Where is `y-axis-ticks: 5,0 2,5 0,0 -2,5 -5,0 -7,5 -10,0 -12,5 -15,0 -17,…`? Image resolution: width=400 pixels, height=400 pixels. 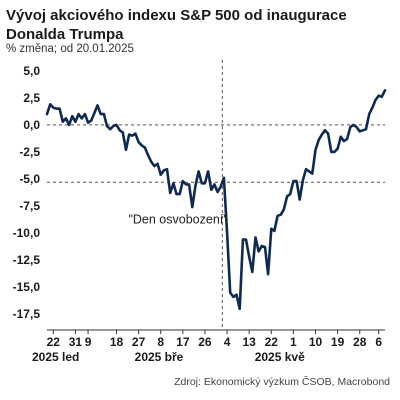
y-axis-ticks: 5,0 2,5 0,0 -2,5 -5,0 -7,5 -10,0 -12,5 -15,0 -17,… is located at coordinates (27, 192).